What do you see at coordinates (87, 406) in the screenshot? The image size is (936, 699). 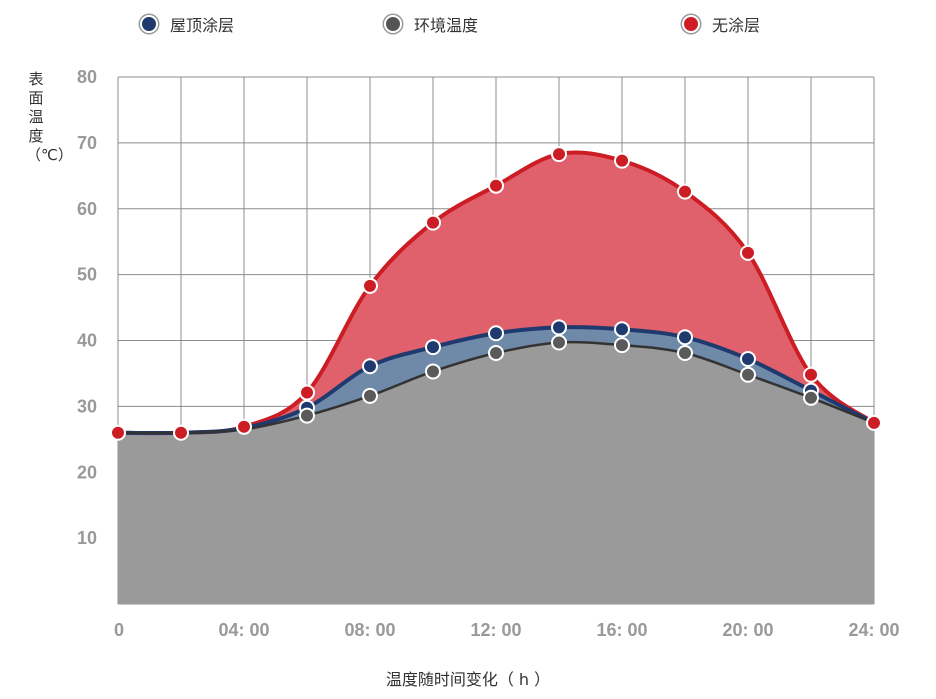 I see `y-tick-label: 30` at bounding box center [87, 406].